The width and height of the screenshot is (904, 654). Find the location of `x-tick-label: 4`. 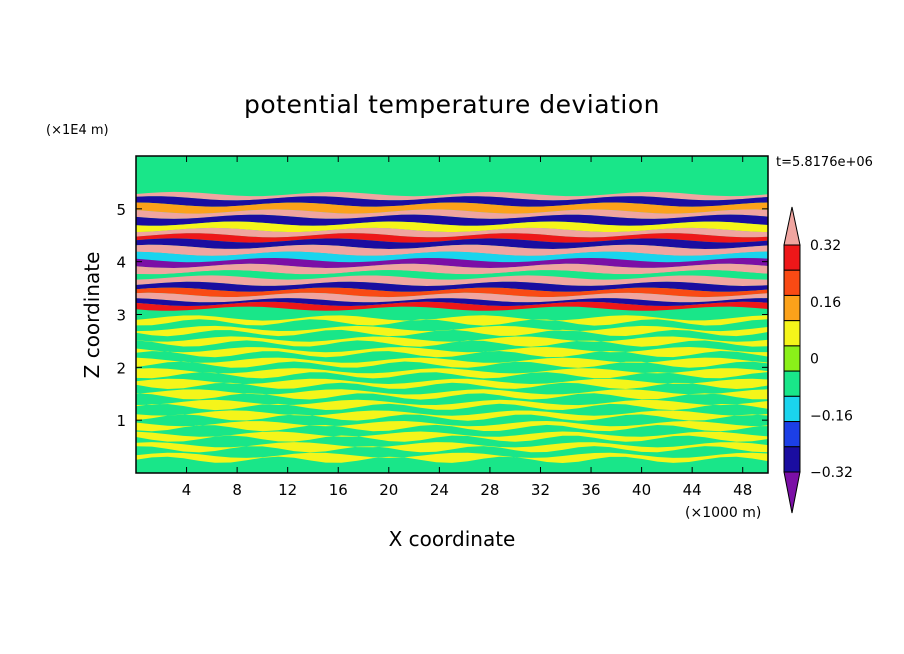

x-tick-label: 4 is located at coordinates (187, 490).